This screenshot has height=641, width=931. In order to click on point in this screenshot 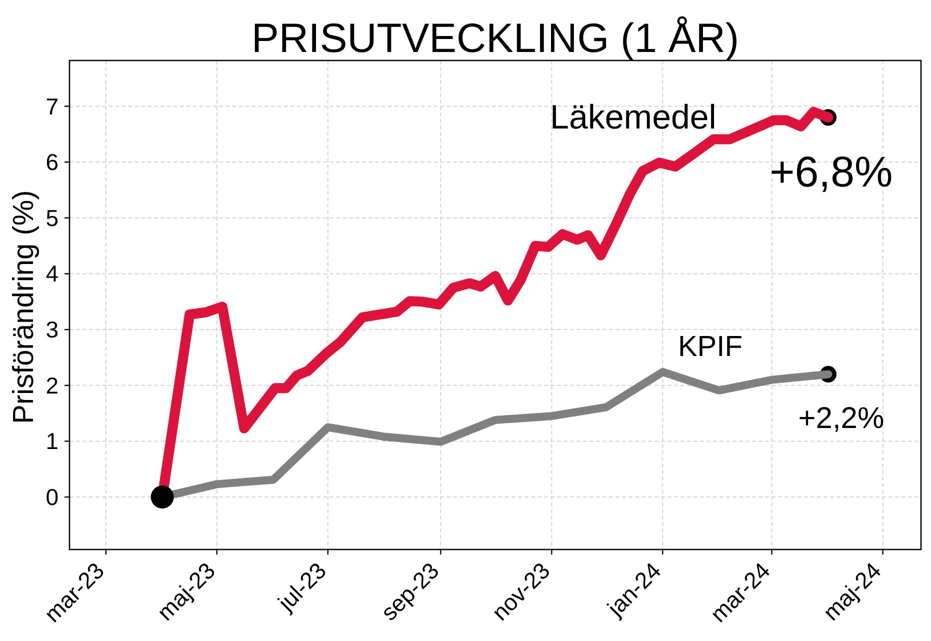, I will do `click(162, 497)`.